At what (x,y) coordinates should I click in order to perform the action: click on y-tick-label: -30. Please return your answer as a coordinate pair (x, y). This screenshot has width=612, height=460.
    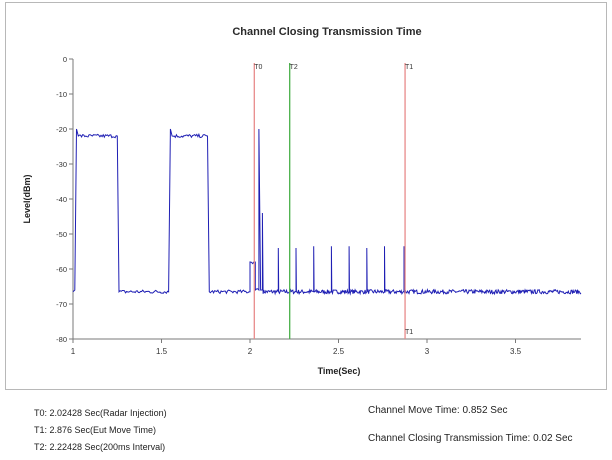
    Looking at the image, I should click on (61, 164).